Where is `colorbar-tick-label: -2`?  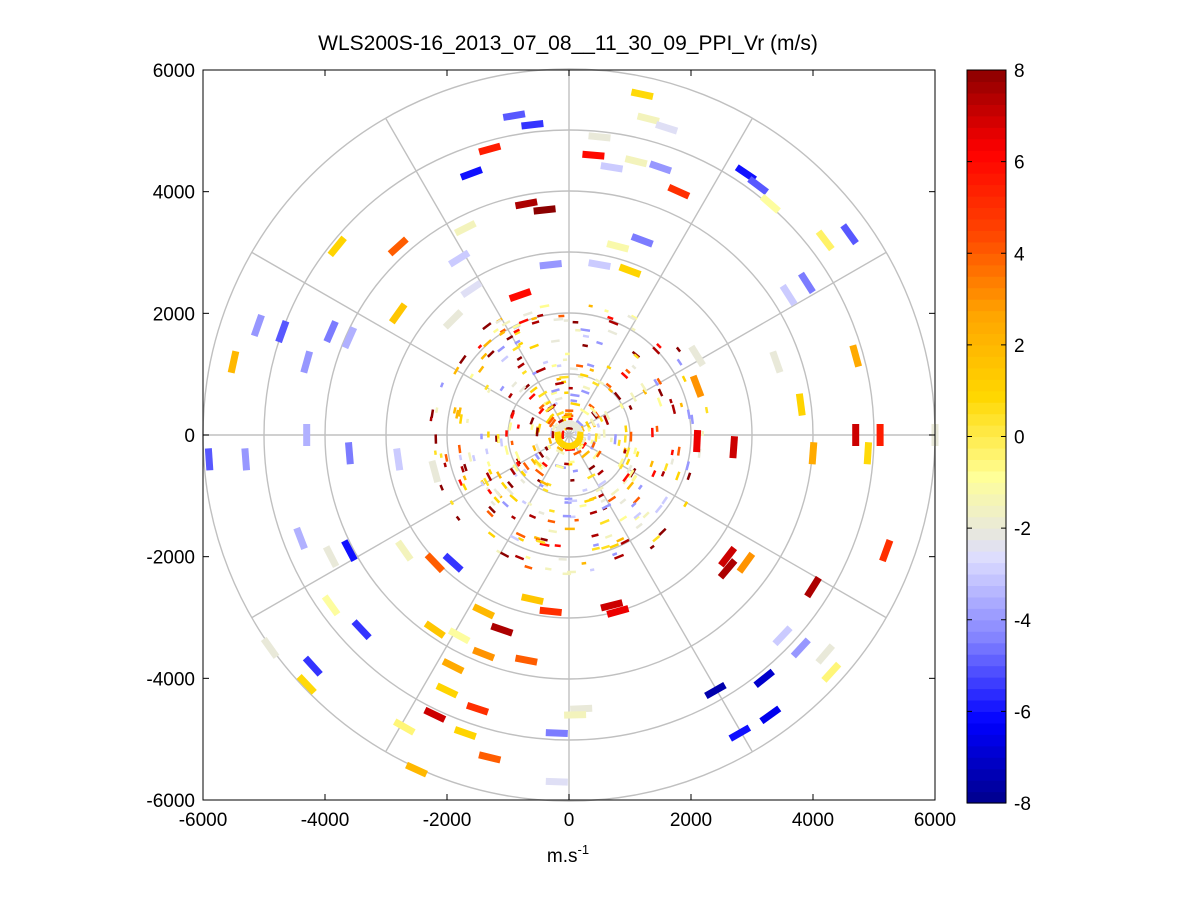 colorbar-tick-label: -2 is located at coordinates (1022, 529).